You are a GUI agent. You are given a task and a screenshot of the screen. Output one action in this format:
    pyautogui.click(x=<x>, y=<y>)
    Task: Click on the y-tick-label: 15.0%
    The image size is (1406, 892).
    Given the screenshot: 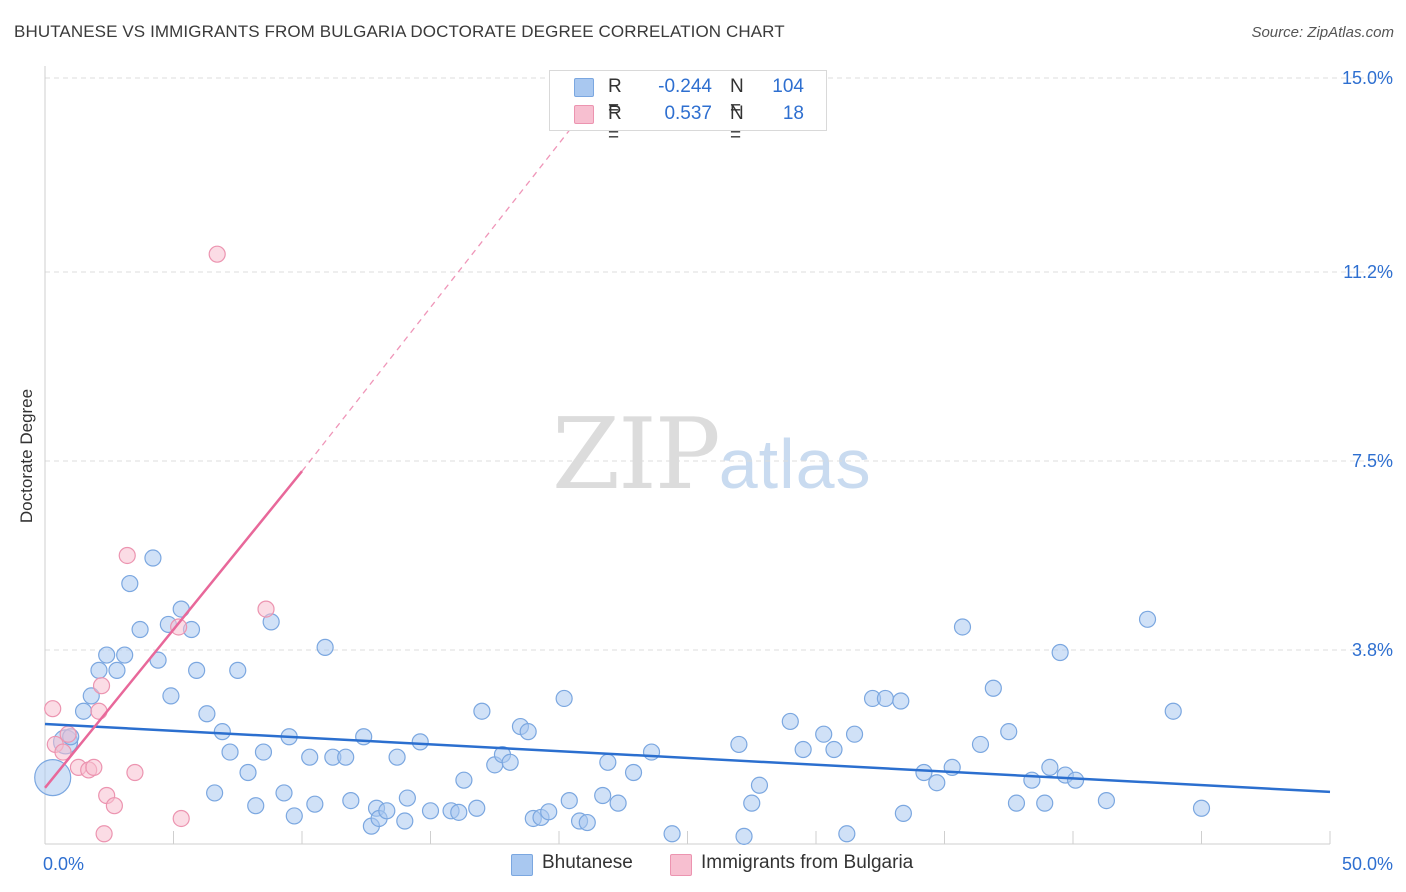 What is the action you would take?
    pyautogui.click(x=1367, y=78)
    